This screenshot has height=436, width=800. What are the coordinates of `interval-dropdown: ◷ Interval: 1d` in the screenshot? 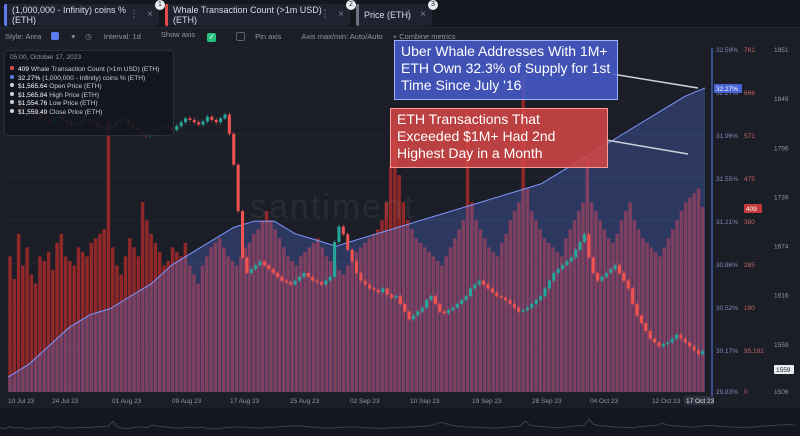 It's located at (118, 36).